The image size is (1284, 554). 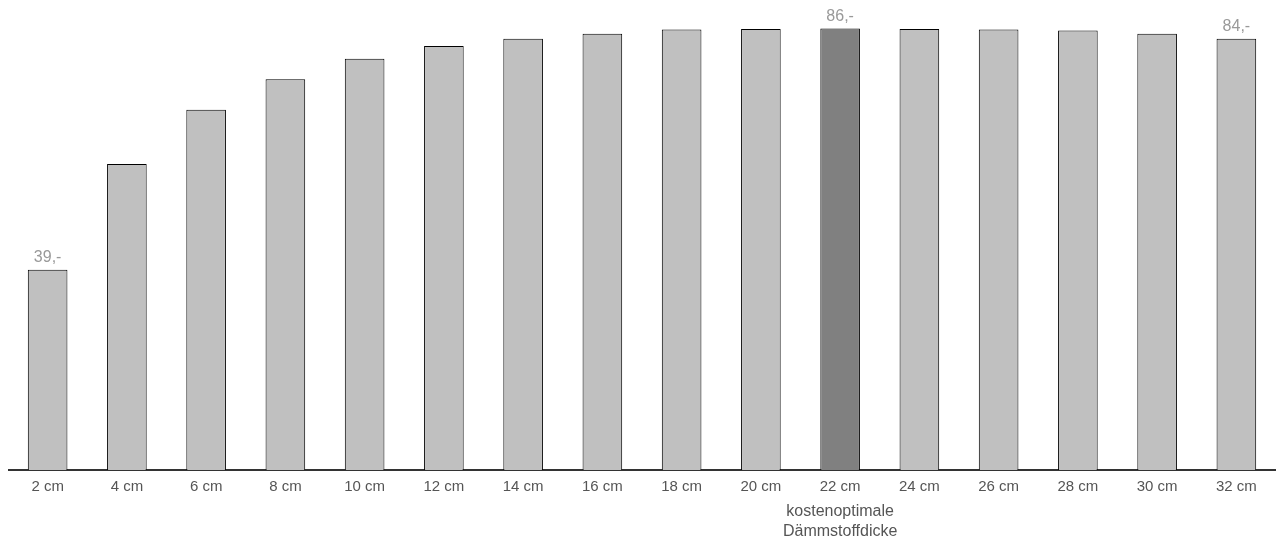 What do you see at coordinates (919, 486) in the screenshot?
I see `x-tick-label: 24 cm` at bounding box center [919, 486].